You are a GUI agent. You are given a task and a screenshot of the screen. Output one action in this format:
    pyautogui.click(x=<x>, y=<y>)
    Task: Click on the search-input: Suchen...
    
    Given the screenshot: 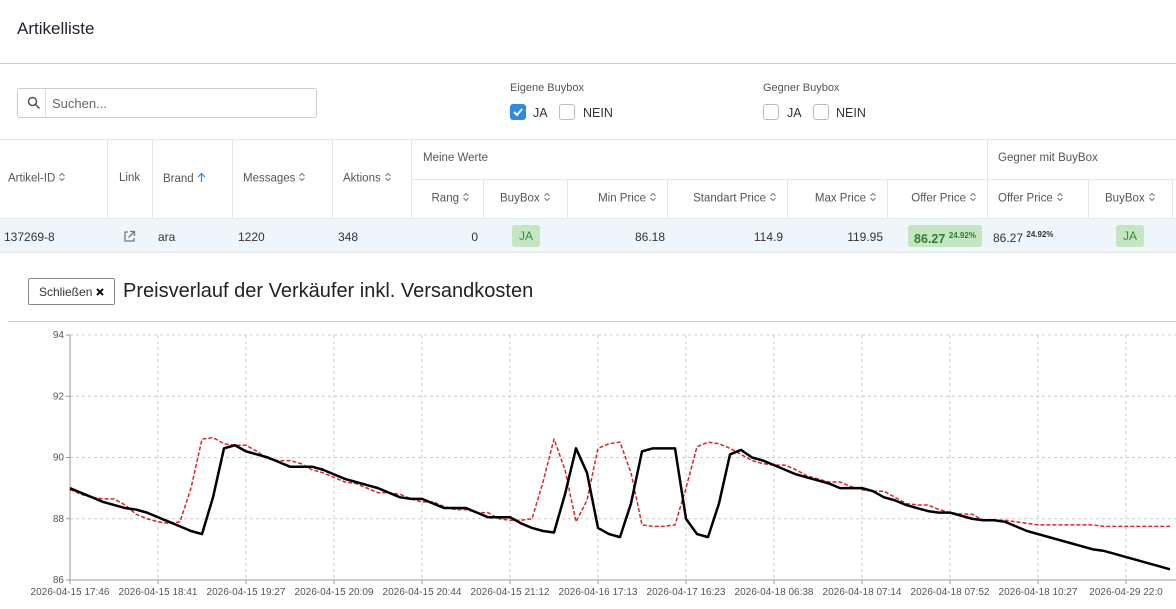 What is the action you would take?
    pyautogui.click(x=167, y=103)
    